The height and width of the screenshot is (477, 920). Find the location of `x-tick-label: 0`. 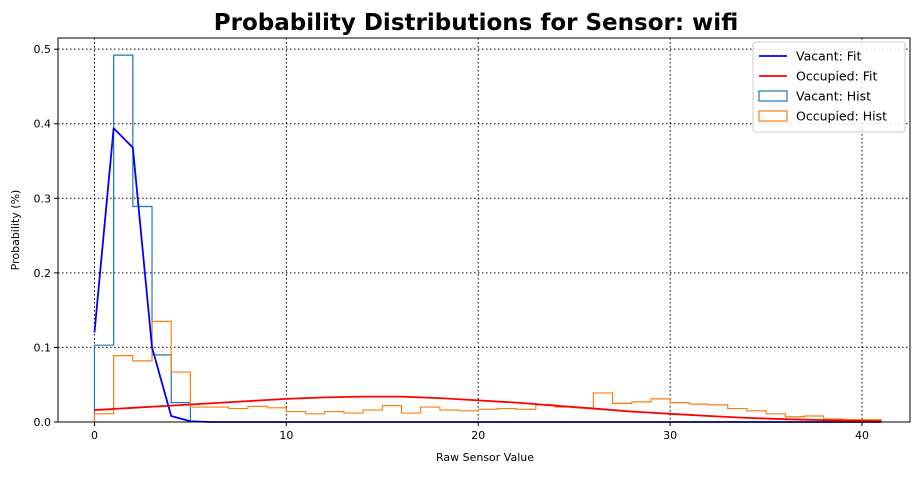

x-tick-label: 0 is located at coordinates (94, 435).